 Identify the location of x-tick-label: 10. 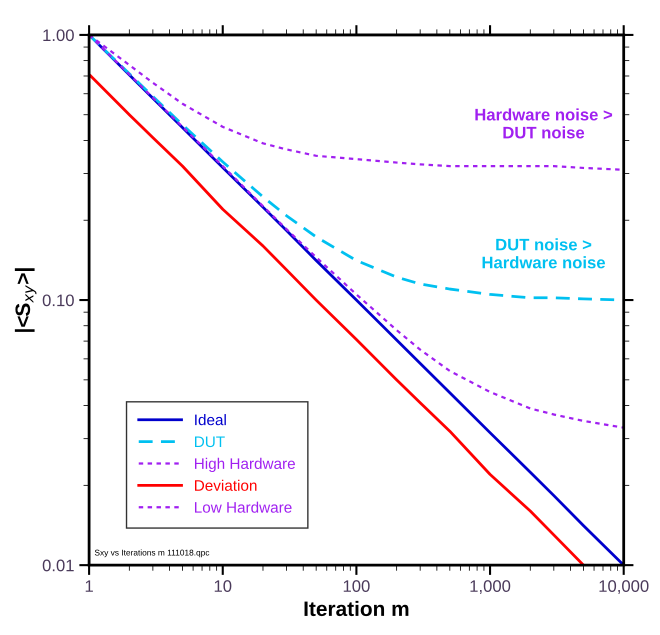
(223, 586).